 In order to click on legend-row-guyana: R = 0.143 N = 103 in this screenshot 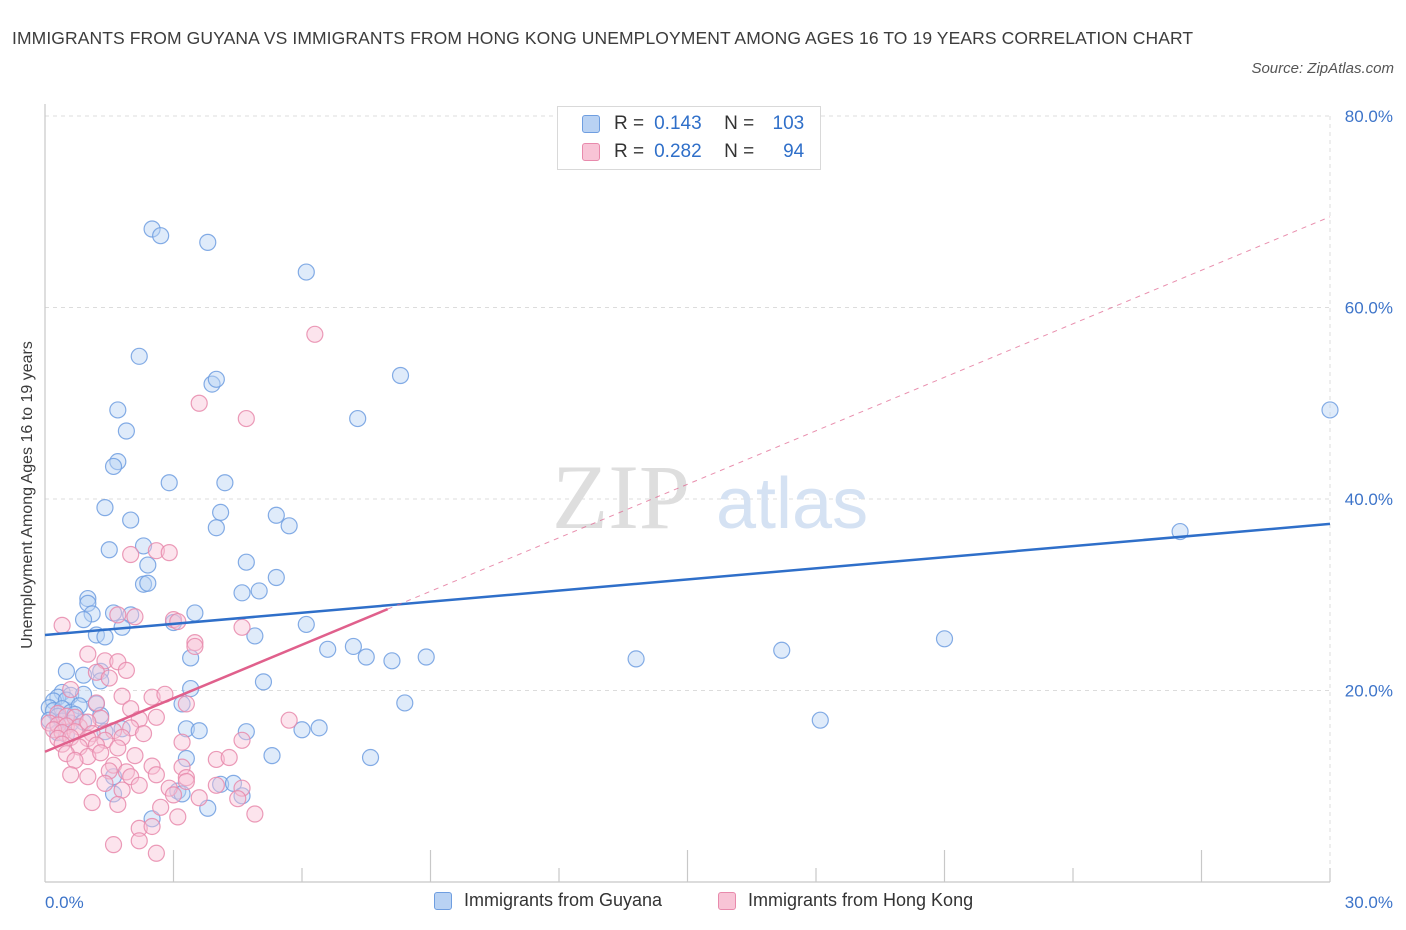, I will do `click(693, 124)`.